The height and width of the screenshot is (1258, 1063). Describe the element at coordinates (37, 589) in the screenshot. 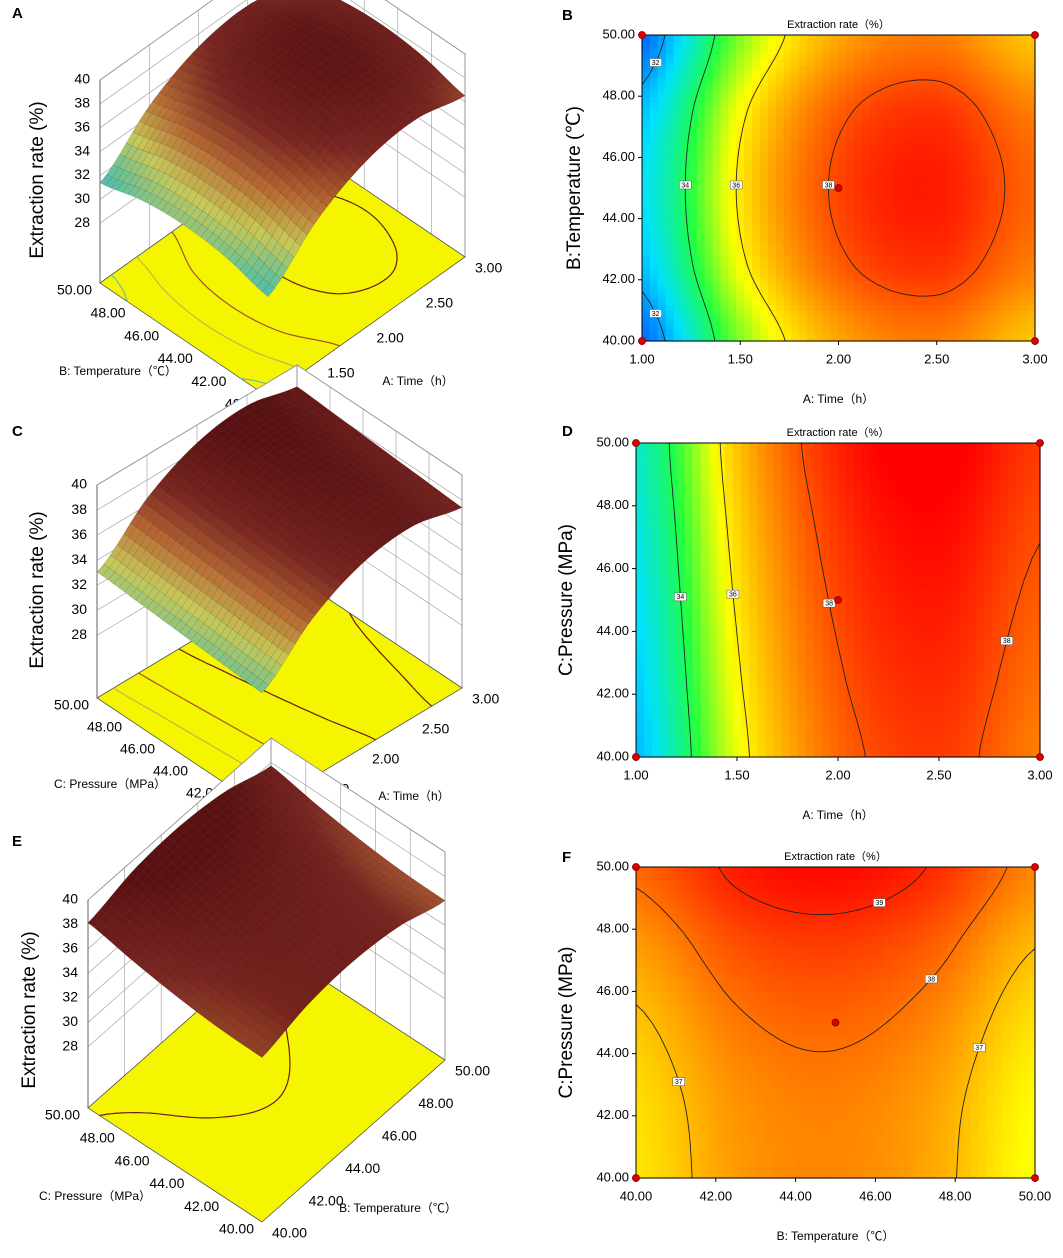

I see `z-axis-label: Extraction rate (%)` at that location.